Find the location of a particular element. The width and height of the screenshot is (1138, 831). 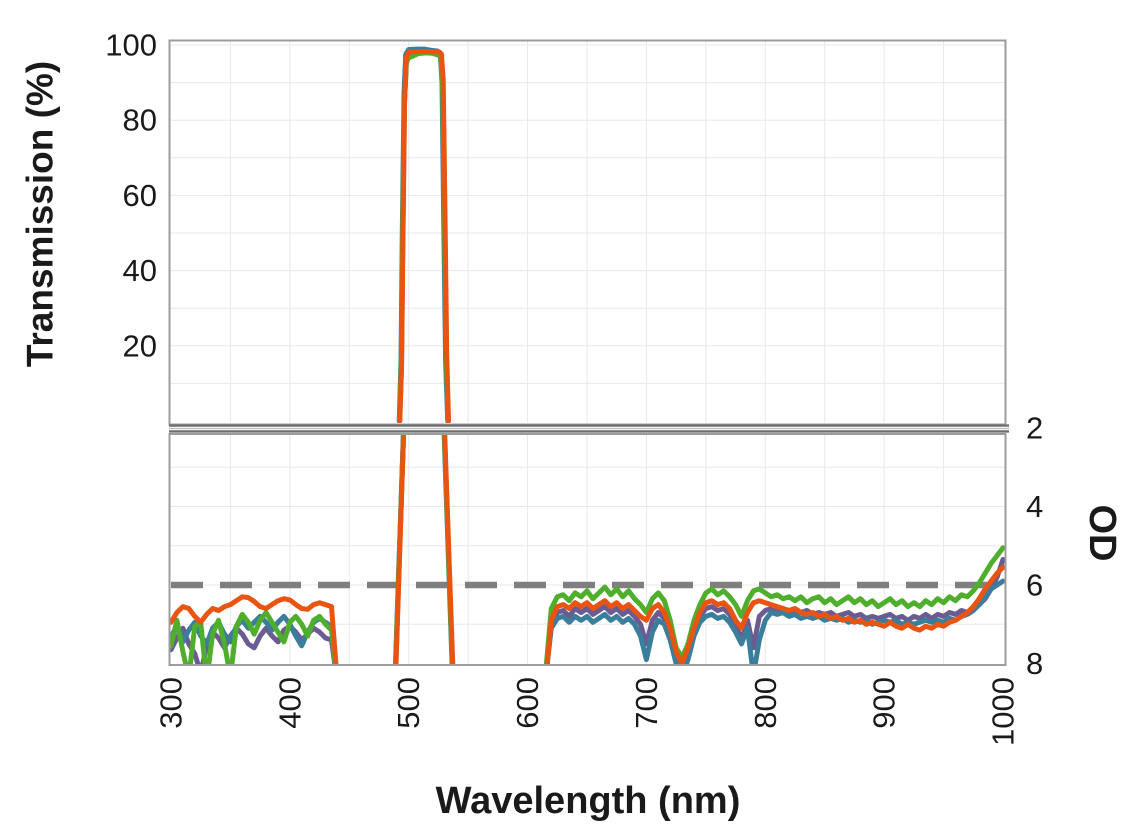

transmission-traces is located at coordinates (423, 234).